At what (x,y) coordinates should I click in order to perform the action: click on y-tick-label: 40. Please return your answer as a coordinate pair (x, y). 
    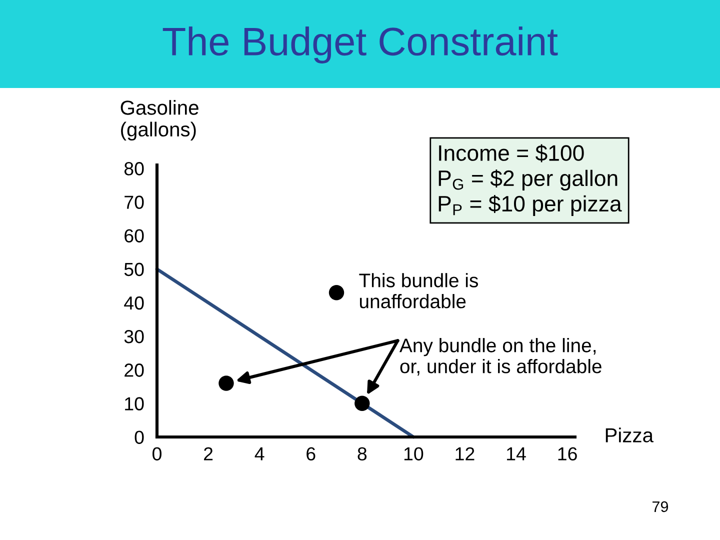
    Looking at the image, I should click on (134, 303).